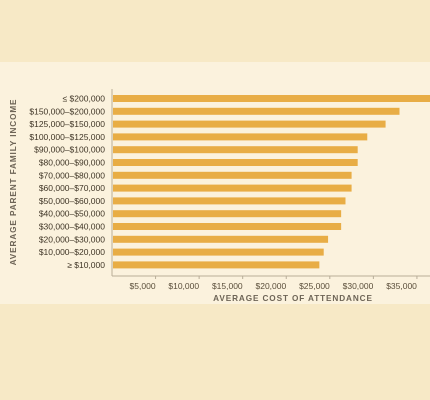 The image size is (430, 400). Describe the element at coordinates (72, 252) in the screenshot. I see `category-label-12: $10,000–$20,000` at that location.